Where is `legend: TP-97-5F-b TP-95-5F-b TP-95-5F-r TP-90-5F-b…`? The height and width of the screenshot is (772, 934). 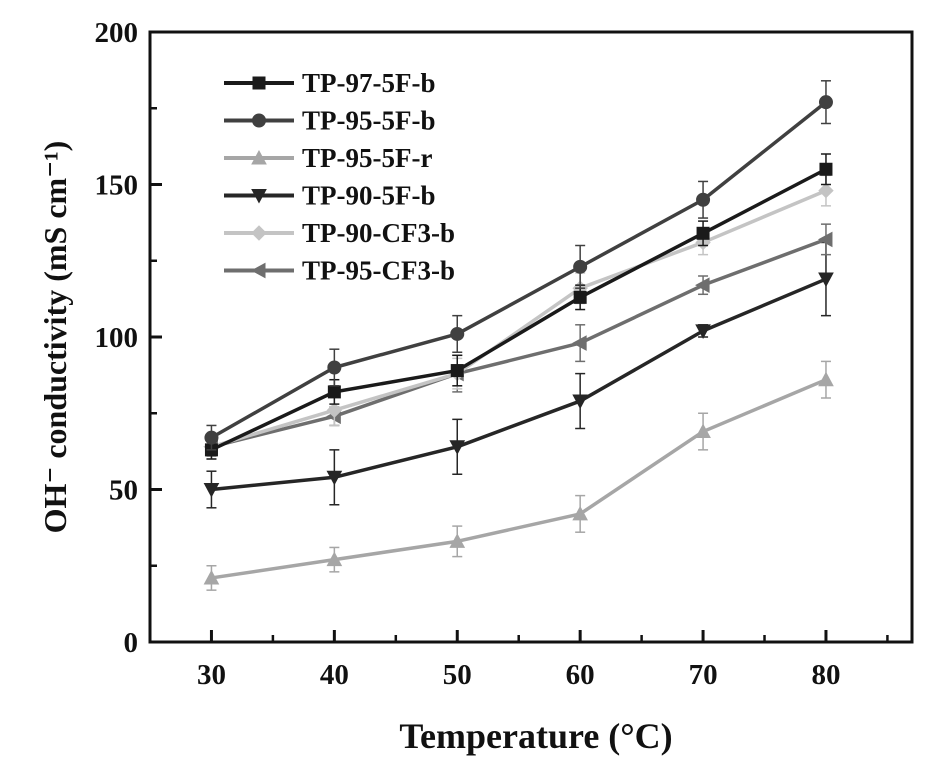
legend: TP-97-5F-b TP-95-5F-b TP-95-5F-r TP-90-5F-b… is located at coordinates (339, 177).